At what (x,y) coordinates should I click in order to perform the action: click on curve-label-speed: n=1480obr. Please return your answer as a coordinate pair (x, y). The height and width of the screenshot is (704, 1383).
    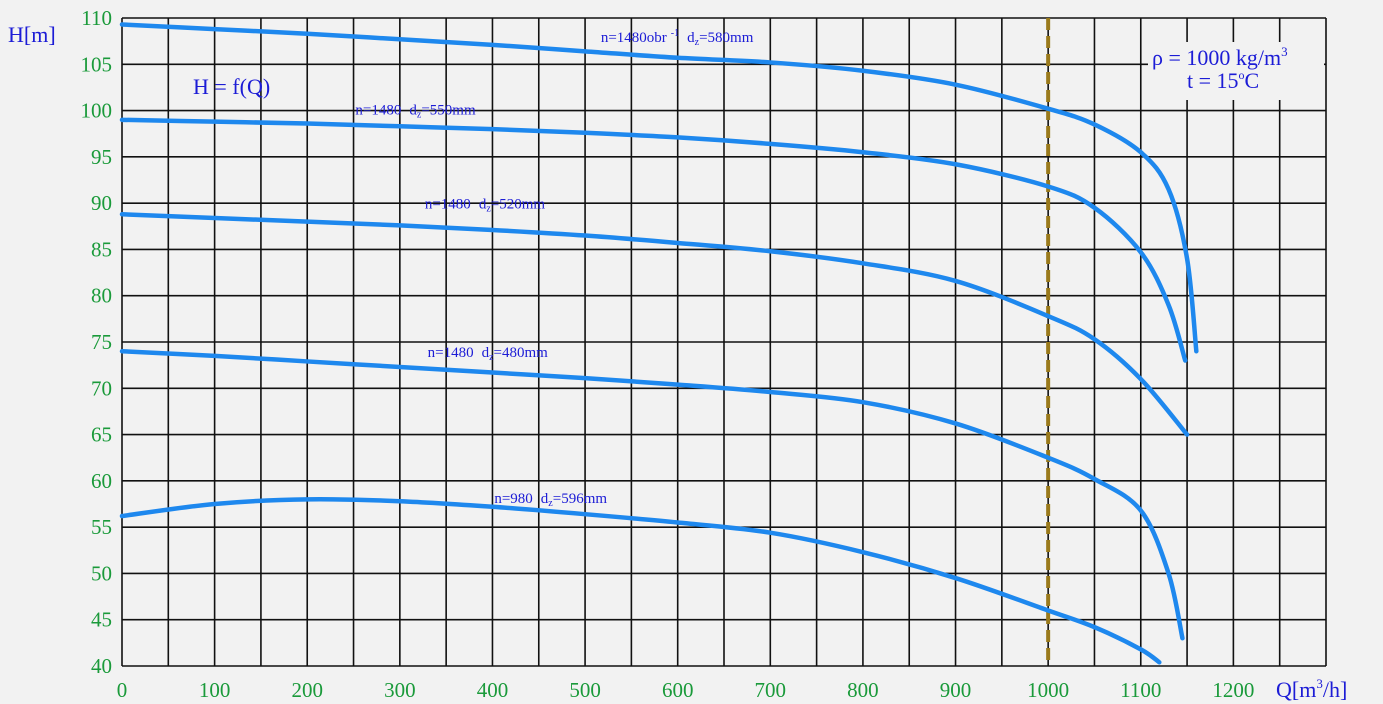
    Looking at the image, I should click on (634, 38).